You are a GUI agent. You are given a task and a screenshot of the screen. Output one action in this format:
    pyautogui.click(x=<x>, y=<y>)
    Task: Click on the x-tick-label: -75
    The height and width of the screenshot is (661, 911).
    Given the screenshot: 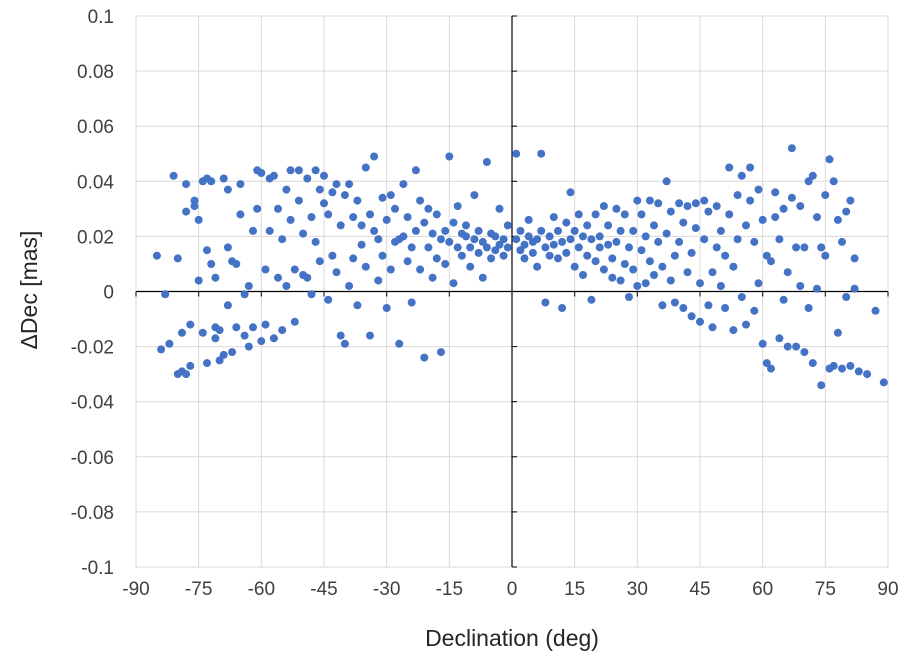 What is the action you would take?
    pyautogui.click(x=198, y=589)
    